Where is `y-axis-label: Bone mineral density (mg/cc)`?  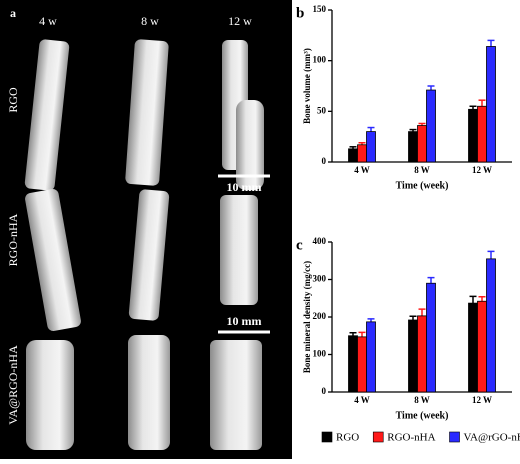 y-axis-label: Bone mineral density (mg/cc) is located at coordinates (307, 317).